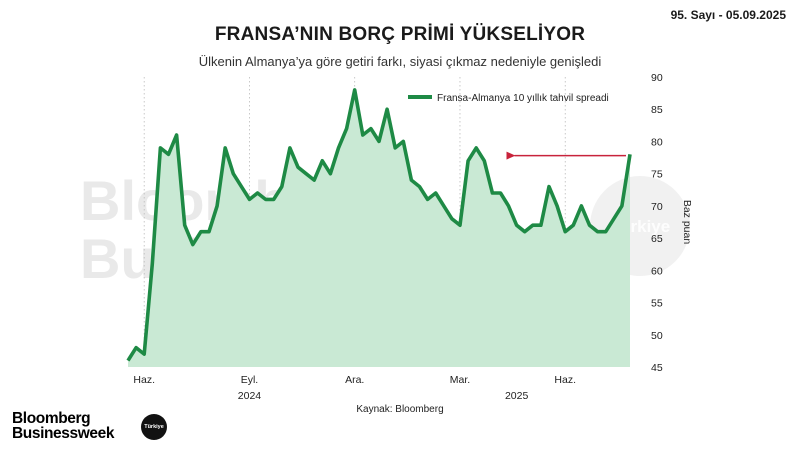 The height and width of the screenshot is (450, 800). I want to click on legend: Fransa-Almanya 10 yıllık tahvil spreadi, so click(508, 98).